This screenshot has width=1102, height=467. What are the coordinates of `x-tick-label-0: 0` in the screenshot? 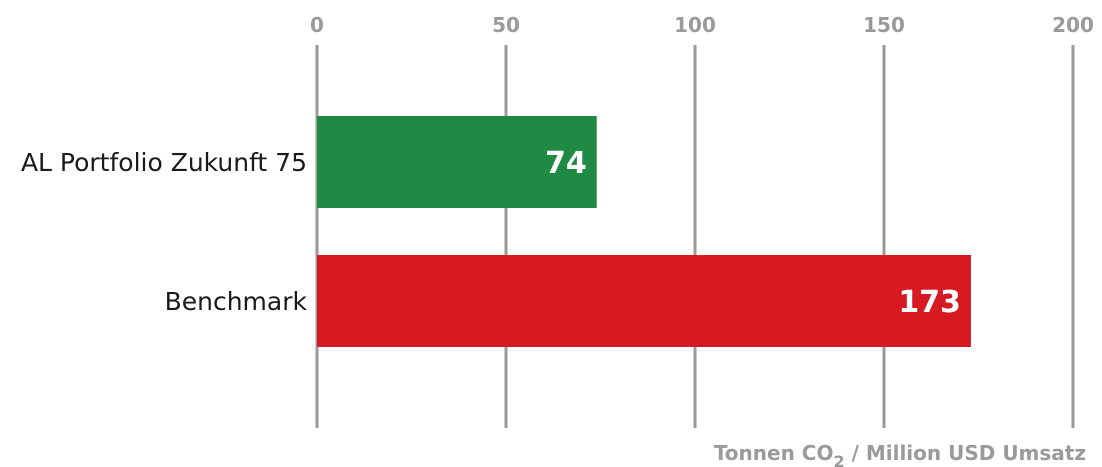 It's located at (317, 25).